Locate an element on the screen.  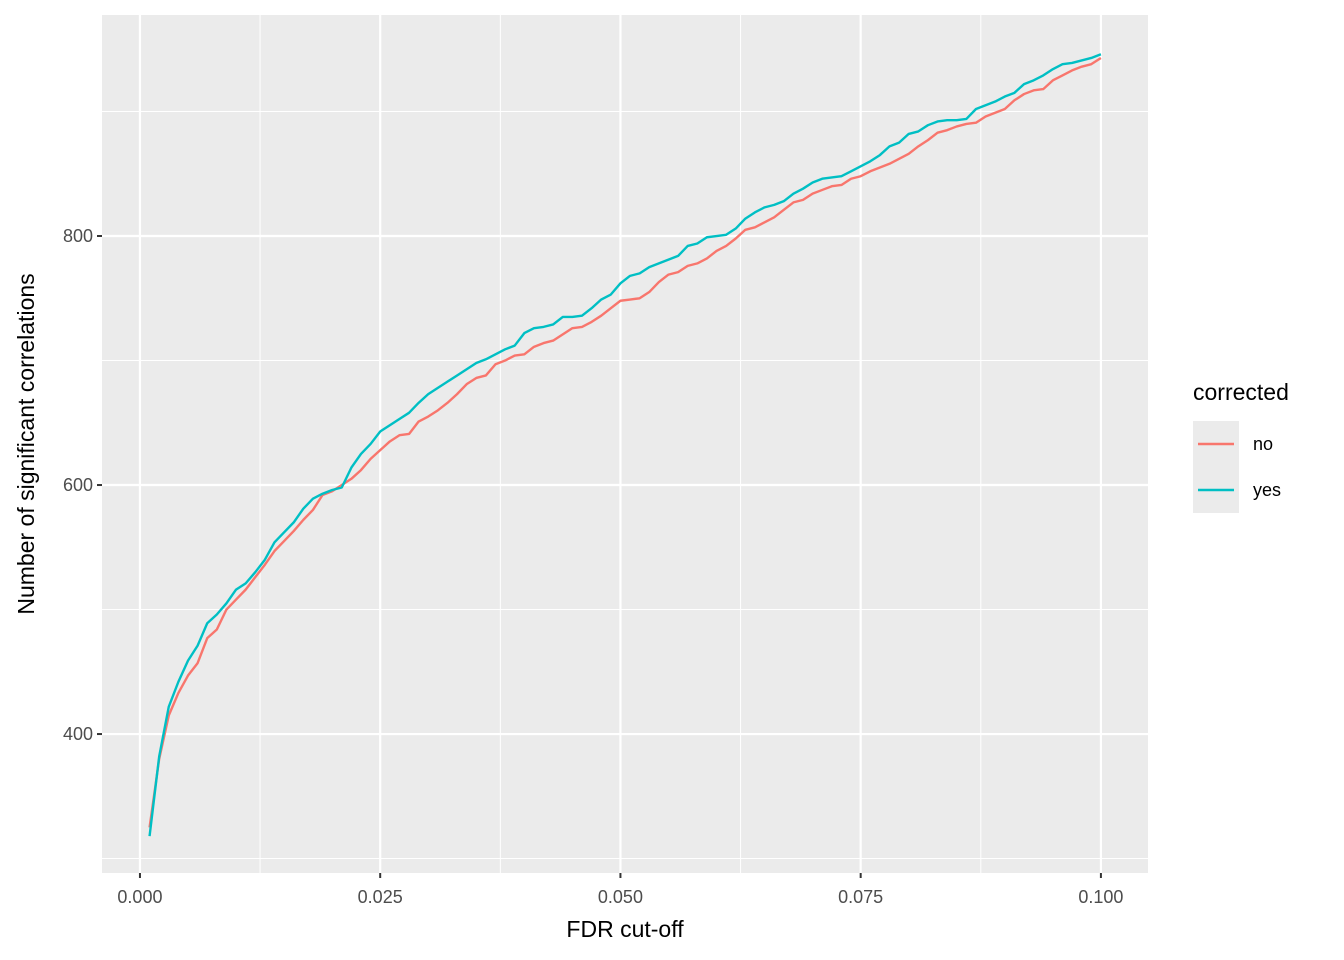
y-axis-title: Number of significant correlations is located at coordinates (26, 443).